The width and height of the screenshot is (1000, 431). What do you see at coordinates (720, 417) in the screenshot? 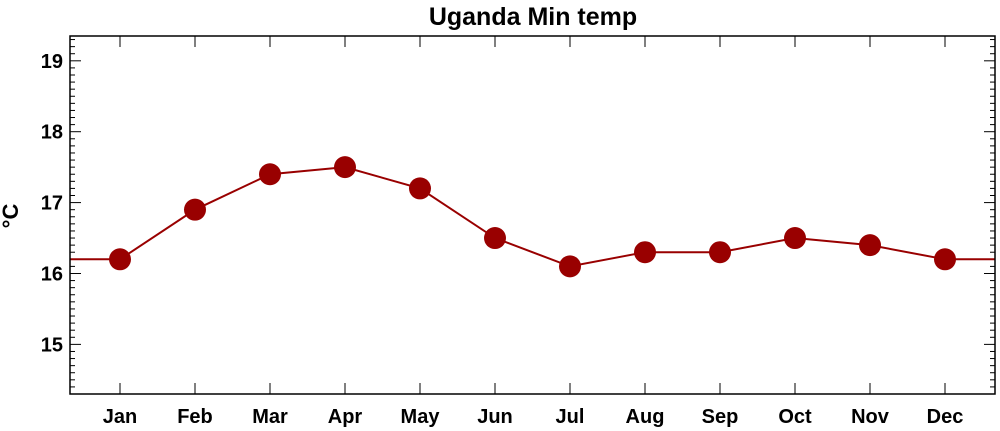
I see `x-tick-label: Sep` at bounding box center [720, 417].